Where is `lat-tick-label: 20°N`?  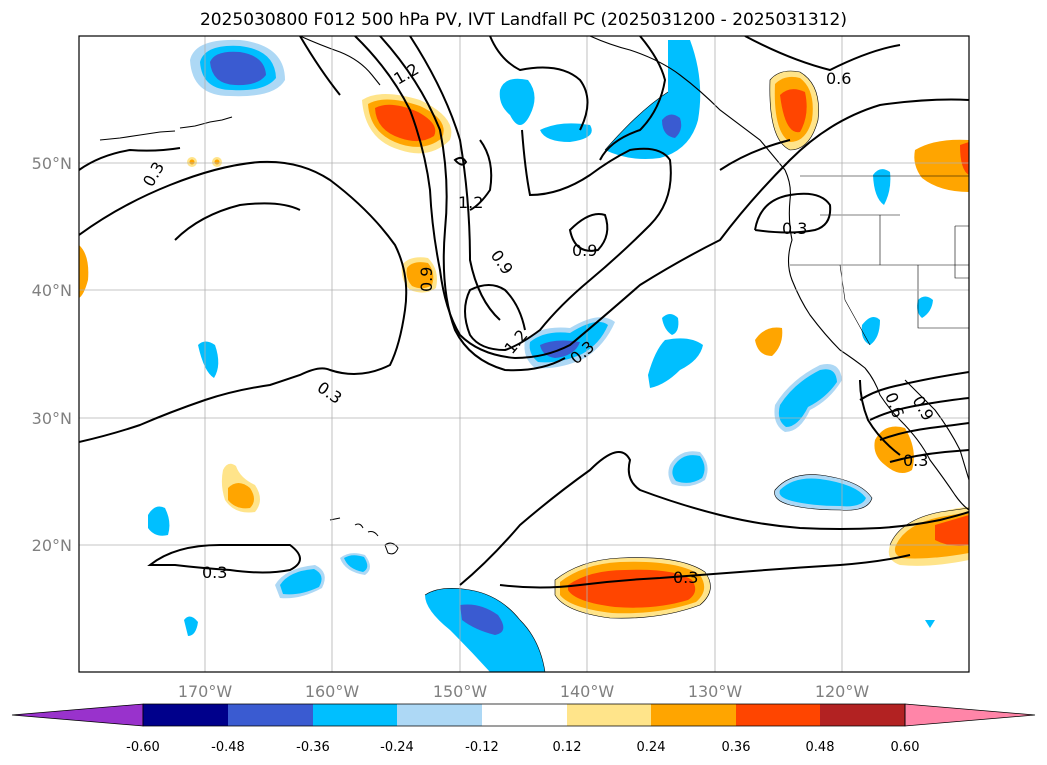
lat-tick-label: 20°N is located at coordinates (52, 545).